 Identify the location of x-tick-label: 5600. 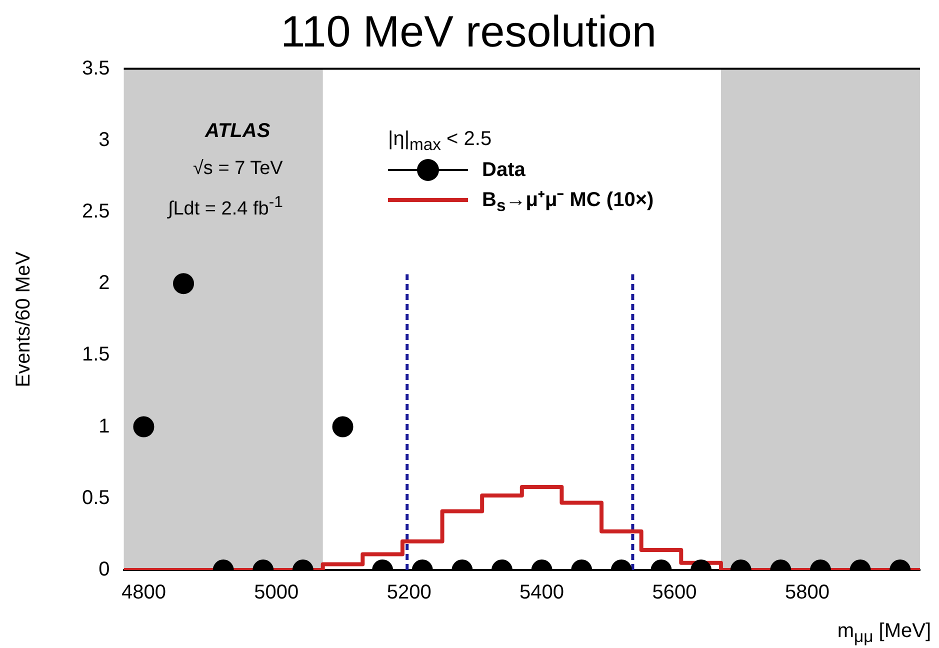
(674, 593).